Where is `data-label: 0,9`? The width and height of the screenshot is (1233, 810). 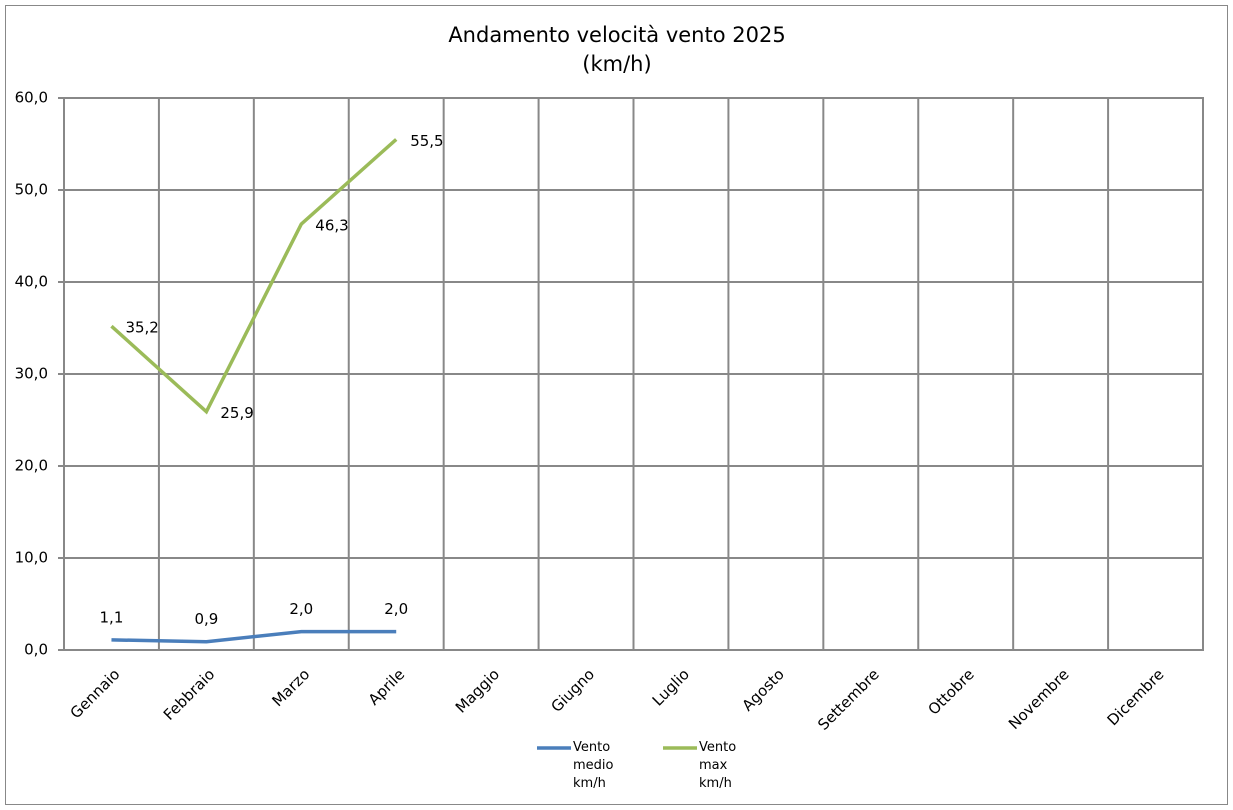 data-label: 0,9 is located at coordinates (206, 619).